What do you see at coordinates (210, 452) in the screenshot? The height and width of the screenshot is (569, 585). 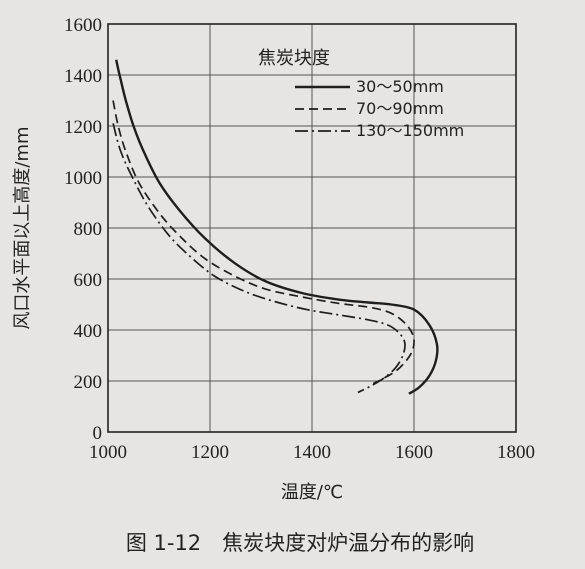 I see `x-tick-label: 1200` at bounding box center [210, 452].